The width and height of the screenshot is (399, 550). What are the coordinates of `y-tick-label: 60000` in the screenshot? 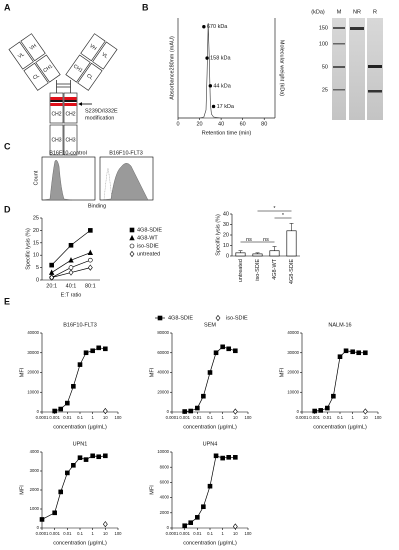 It's located at (163, 352).